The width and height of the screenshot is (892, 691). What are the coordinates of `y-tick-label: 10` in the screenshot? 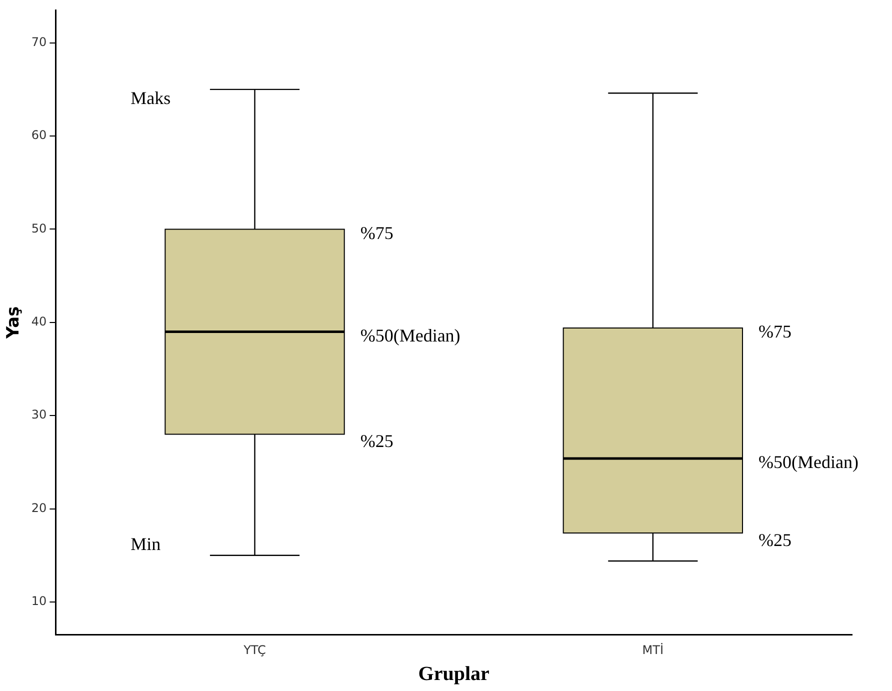 It's located at (39, 601).